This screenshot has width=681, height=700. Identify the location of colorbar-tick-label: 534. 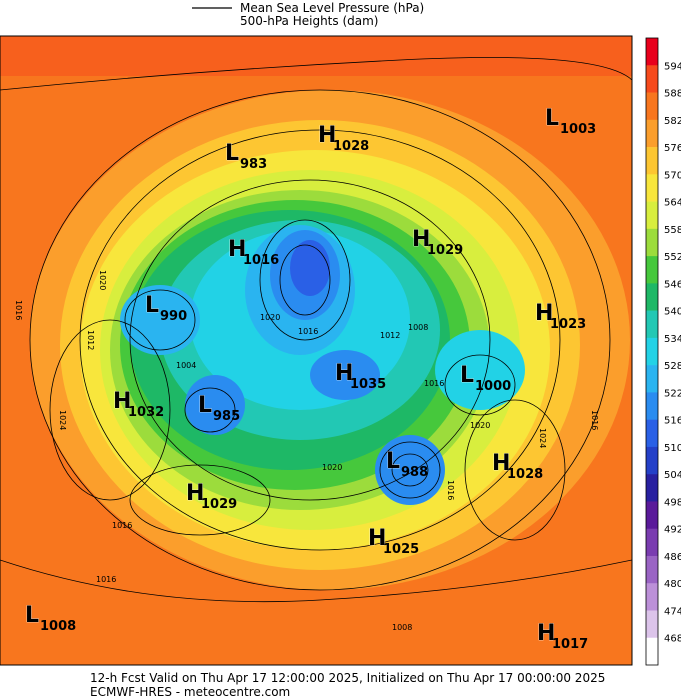
(672, 339).